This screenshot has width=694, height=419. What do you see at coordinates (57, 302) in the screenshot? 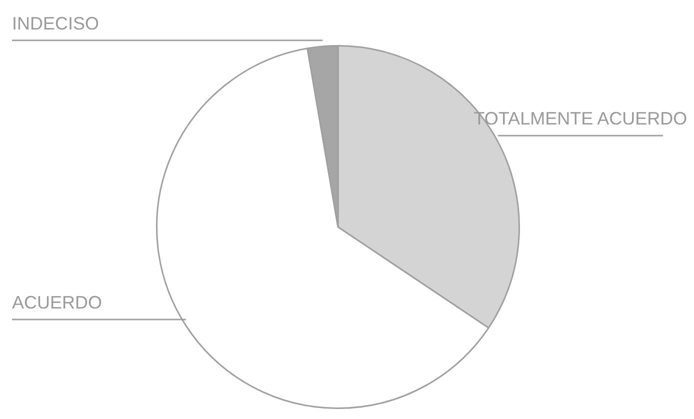
I see `slice-label: ACUERDO` at bounding box center [57, 302].